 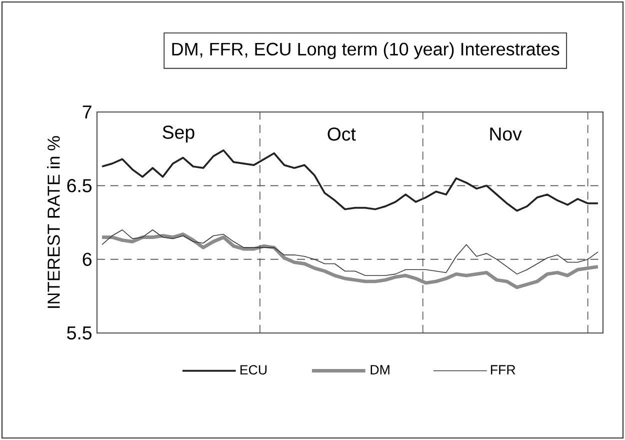 What do you see at coordinates (79, 333) in the screenshot?
I see `y-tick-label: 5.5` at bounding box center [79, 333].